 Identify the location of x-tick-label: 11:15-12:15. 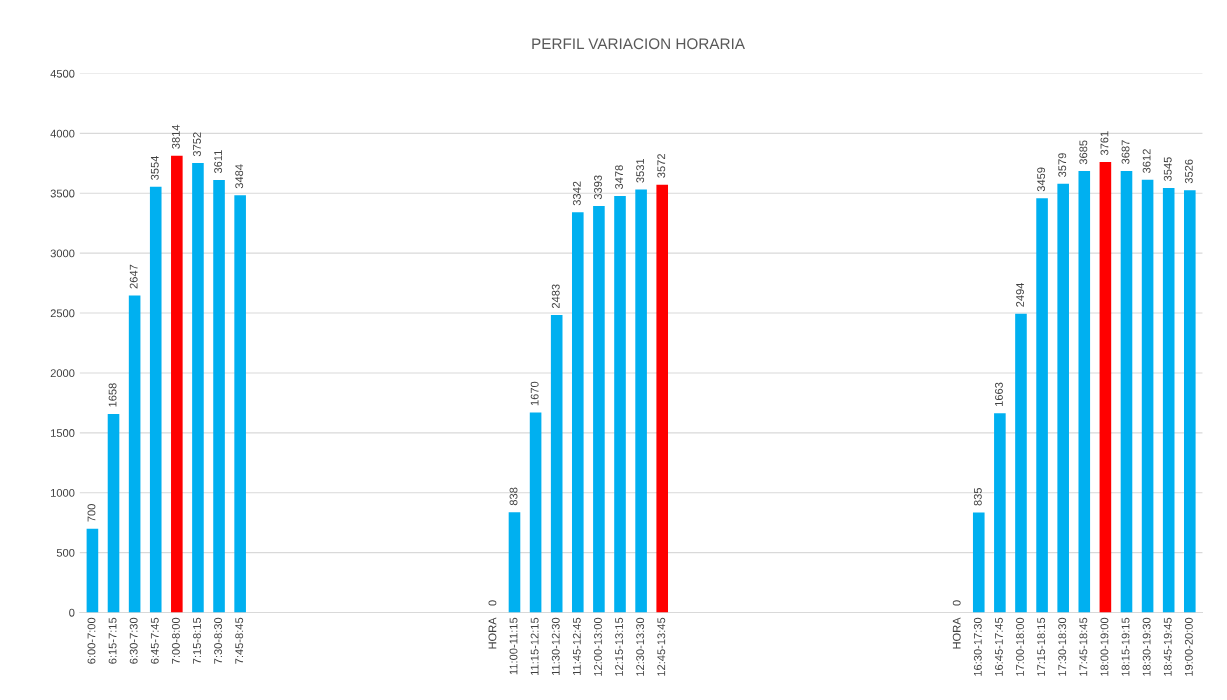
(534, 646).